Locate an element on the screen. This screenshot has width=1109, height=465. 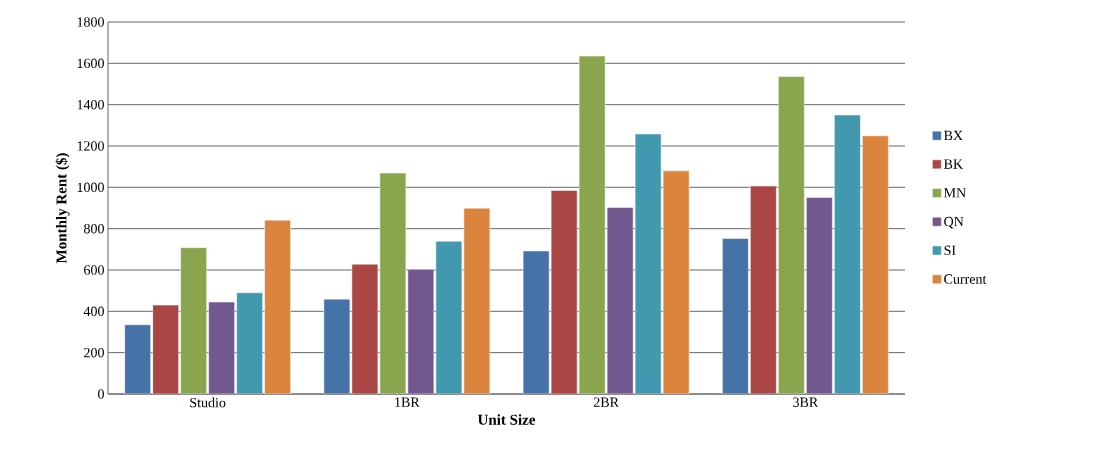
x-tick-label: 3BR is located at coordinates (806, 402).